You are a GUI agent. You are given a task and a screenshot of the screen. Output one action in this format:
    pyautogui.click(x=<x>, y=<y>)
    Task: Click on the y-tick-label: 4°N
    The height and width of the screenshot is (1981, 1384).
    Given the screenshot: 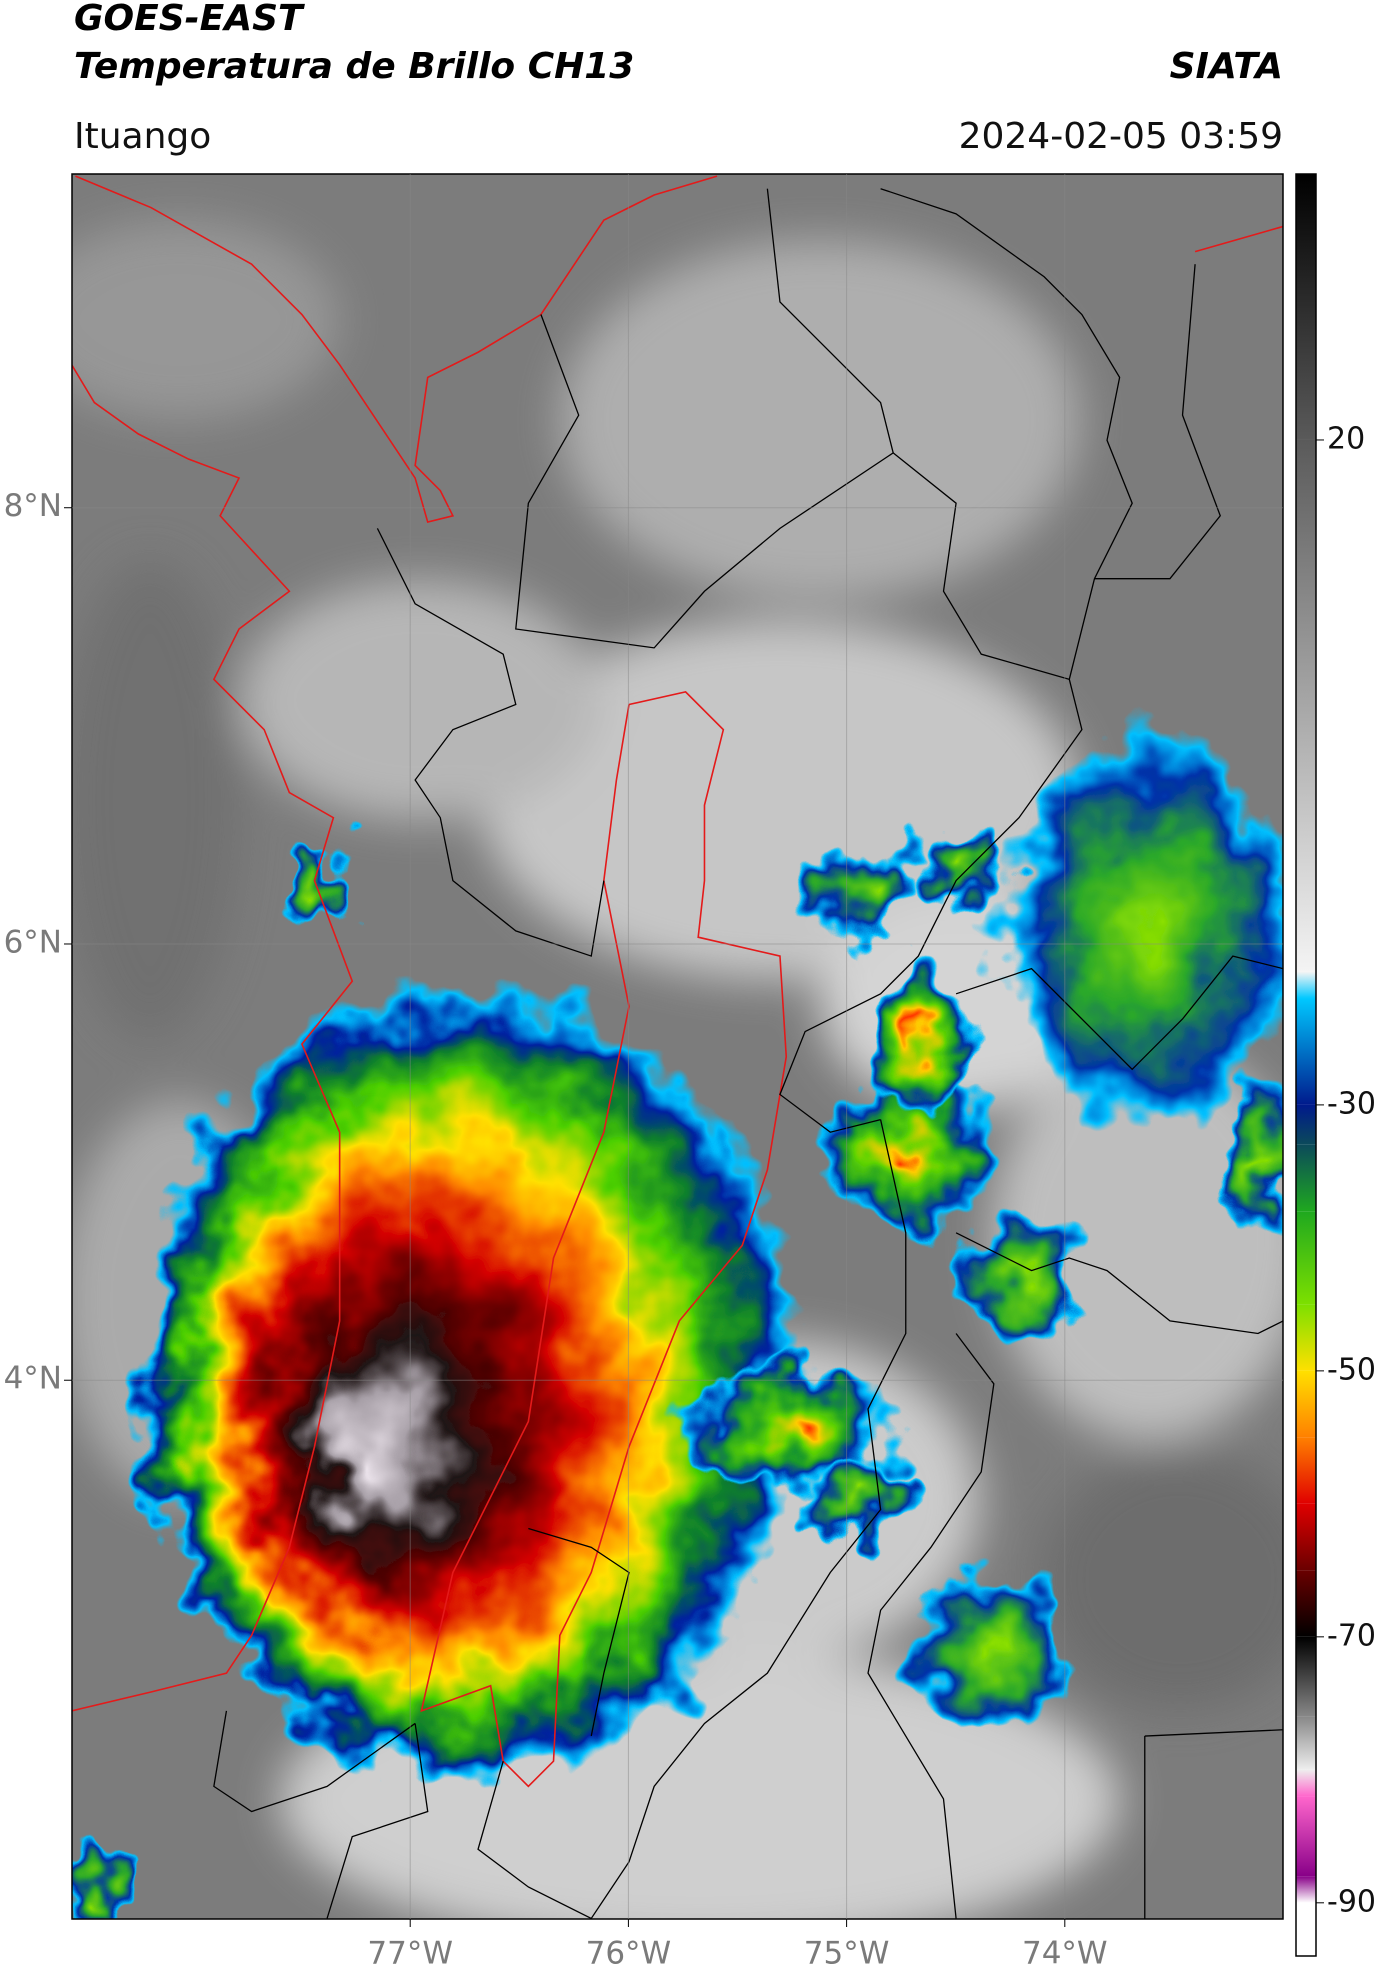 What is the action you would take?
    pyautogui.click(x=33, y=1379)
    